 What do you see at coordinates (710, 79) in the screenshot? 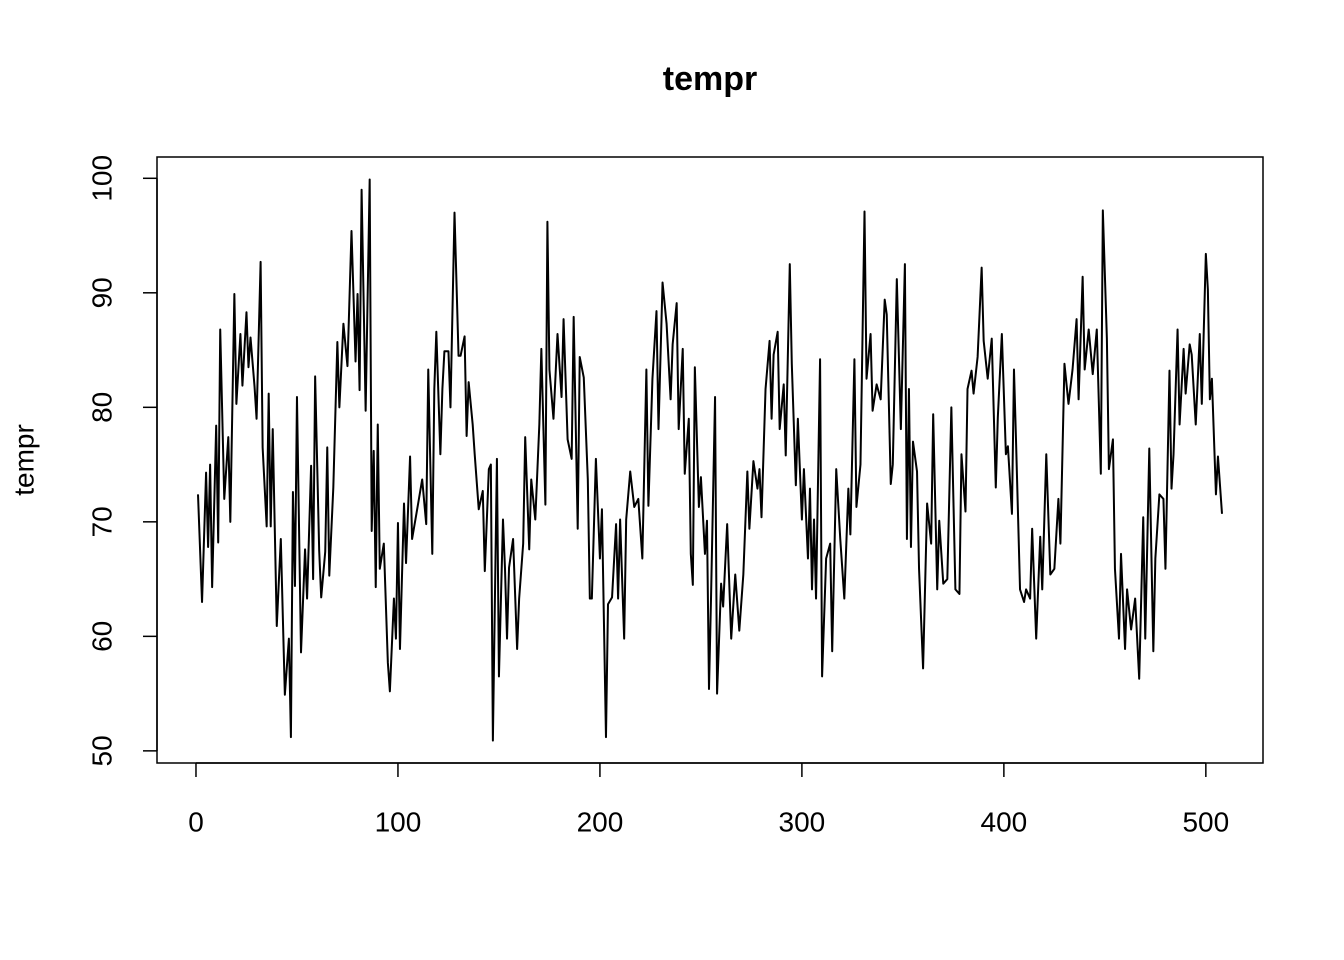
I see `chart-title: tempr` at bounding box center [710, 79].